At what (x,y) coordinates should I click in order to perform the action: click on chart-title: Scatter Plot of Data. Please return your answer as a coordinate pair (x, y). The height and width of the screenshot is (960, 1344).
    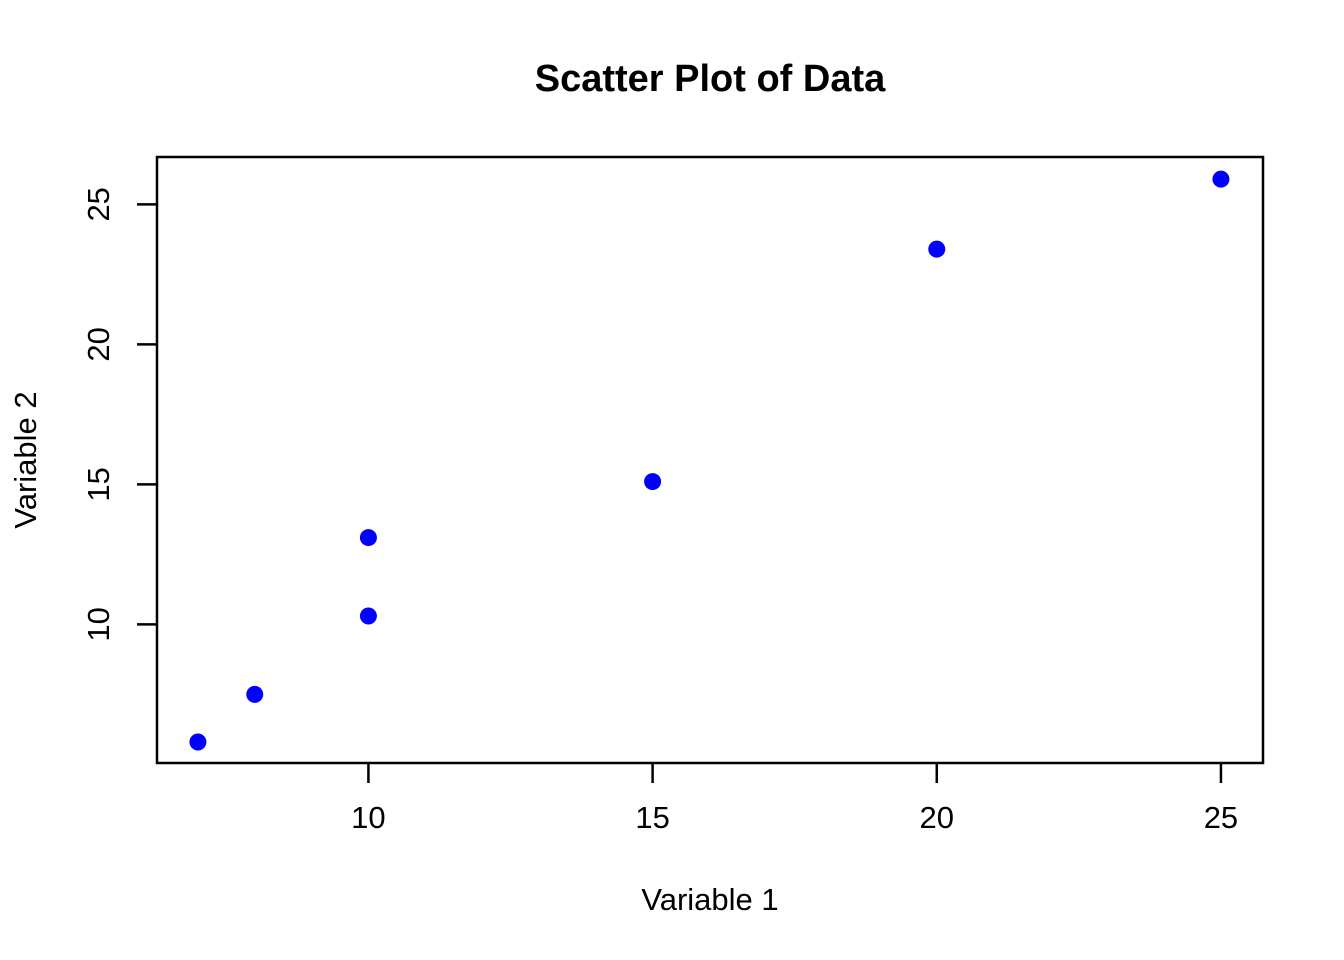
    Looking at the image, I should click on (710, 79).